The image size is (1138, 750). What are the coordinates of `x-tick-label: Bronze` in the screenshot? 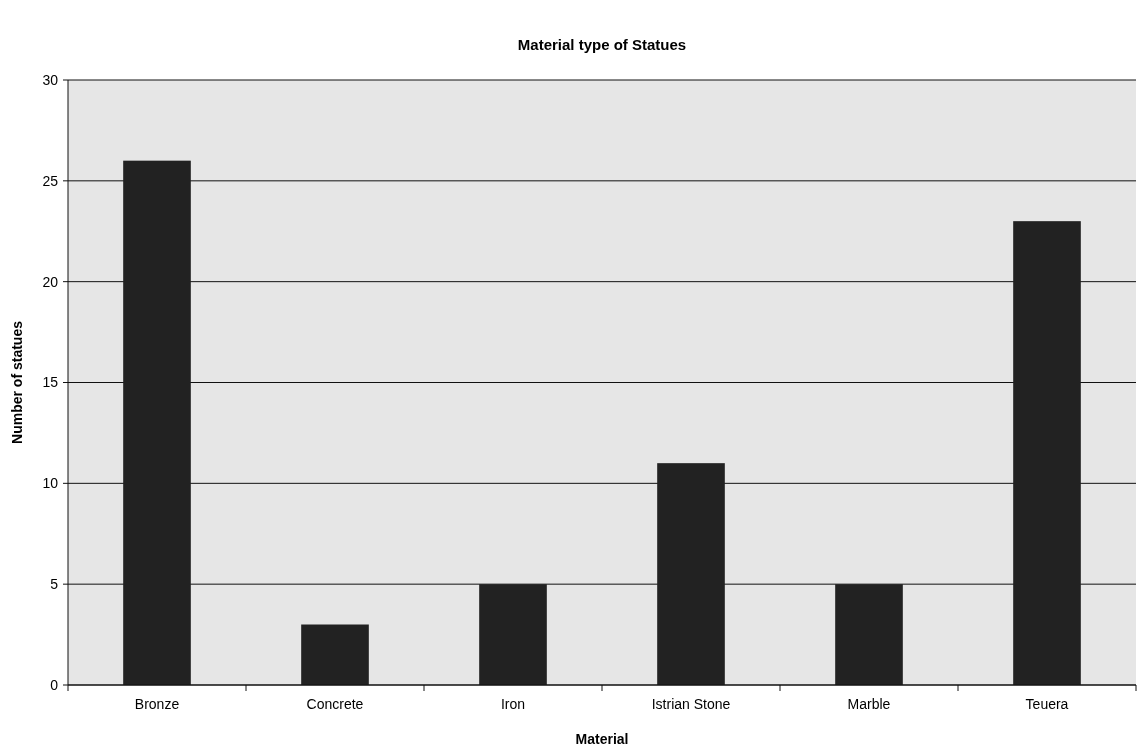 It's located at (157, 704).